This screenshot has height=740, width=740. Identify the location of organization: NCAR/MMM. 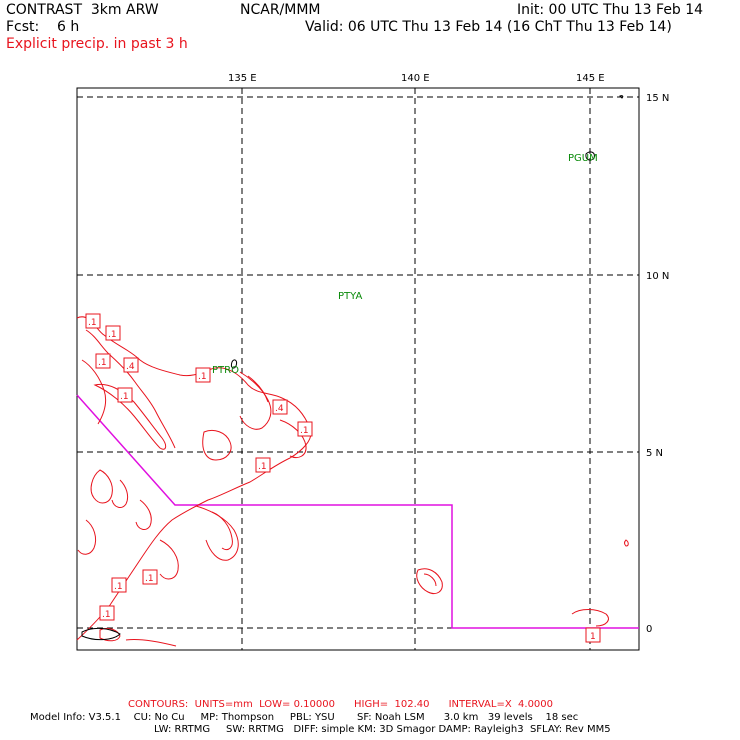
(280, 10).